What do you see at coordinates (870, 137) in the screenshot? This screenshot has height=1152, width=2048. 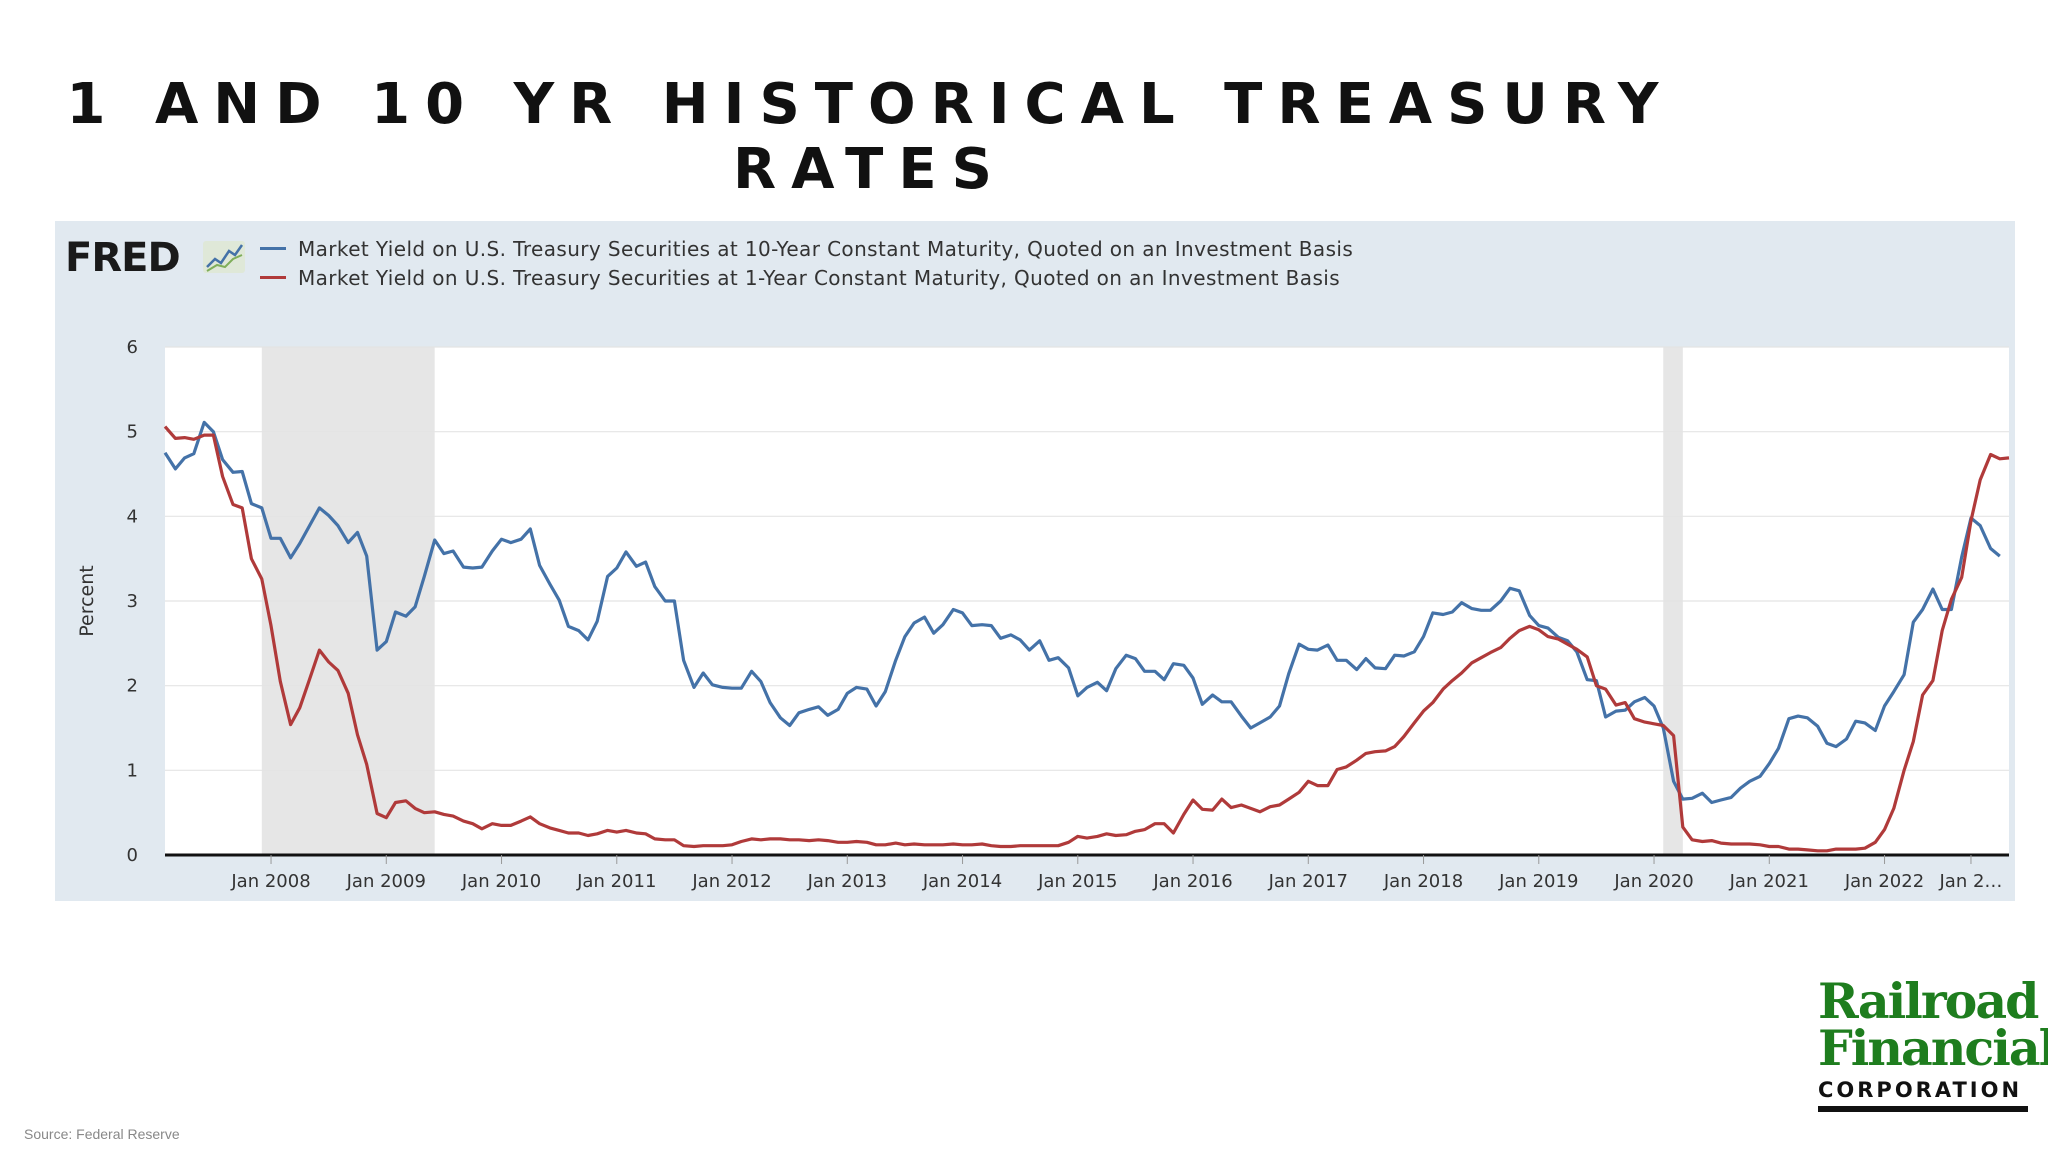 I see `page-title: 1 AND 10 YR HISTORICAL TREASURY RATES` at bounding box center [870, 137].